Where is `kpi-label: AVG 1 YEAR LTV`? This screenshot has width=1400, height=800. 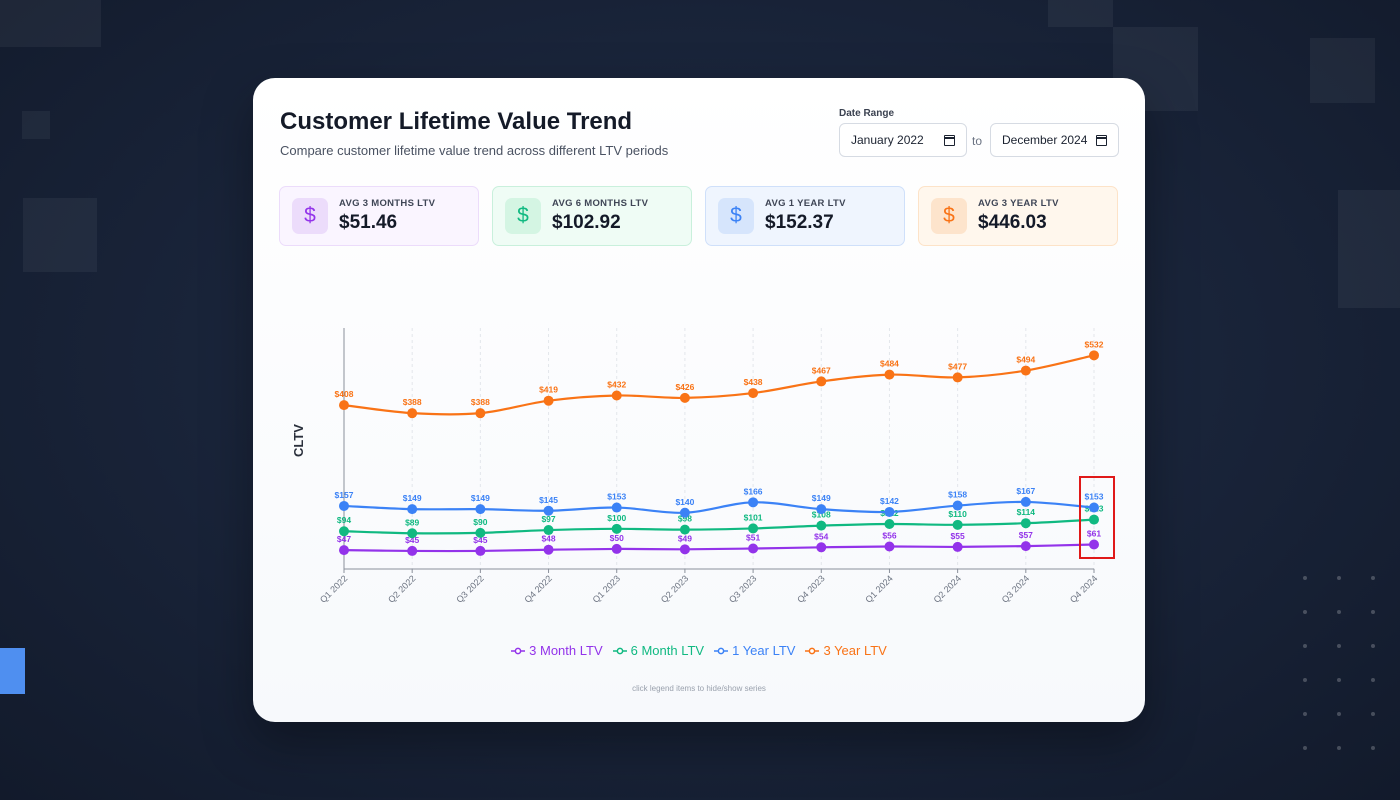
kpi-label: AVG 1 YEAR LTV is located at coordinates (805, 203).